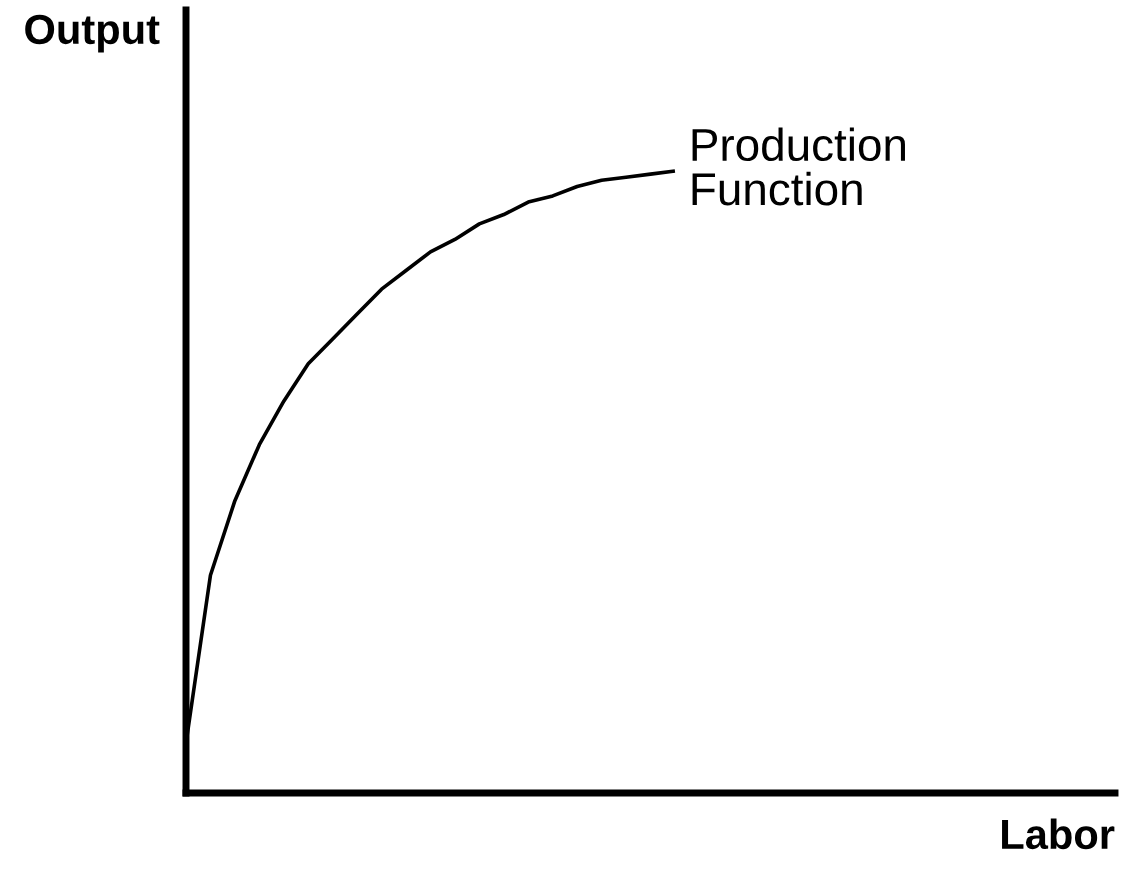 The width and height of the screenshot is (1127, 869). What do you see at coordinates (1058, 834) in the screenshot?
I see `x-axis-title: Labor` at bounding box center [1058, 834].